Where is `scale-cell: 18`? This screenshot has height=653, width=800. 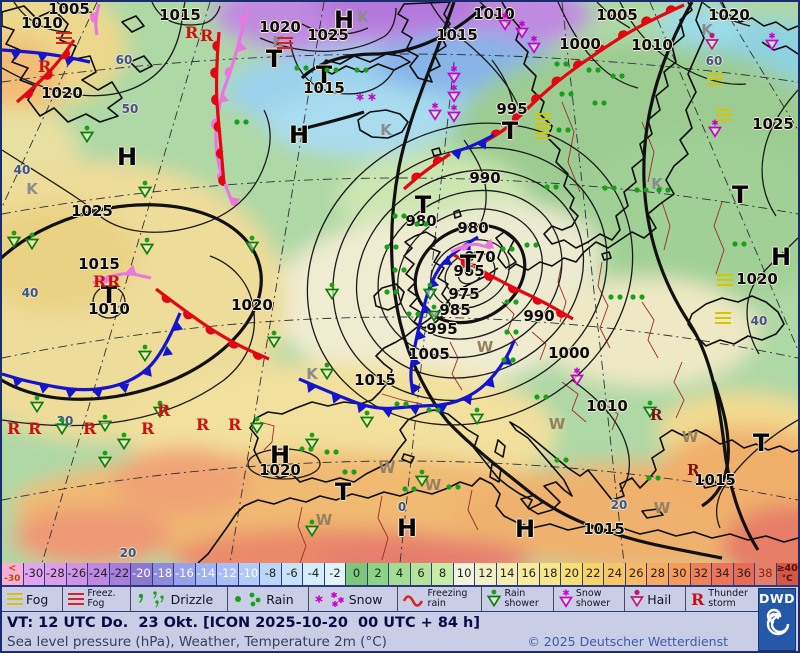
scale-cell: 18 is located at coordinates (549, 574).